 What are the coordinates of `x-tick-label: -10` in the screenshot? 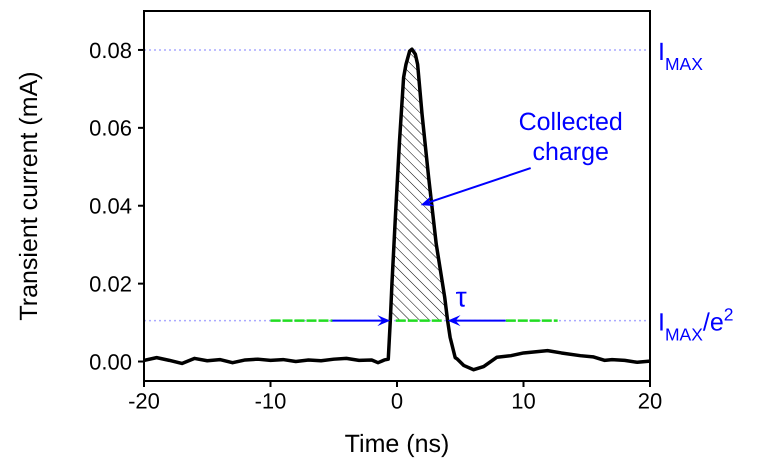 It's located at (270, 401).